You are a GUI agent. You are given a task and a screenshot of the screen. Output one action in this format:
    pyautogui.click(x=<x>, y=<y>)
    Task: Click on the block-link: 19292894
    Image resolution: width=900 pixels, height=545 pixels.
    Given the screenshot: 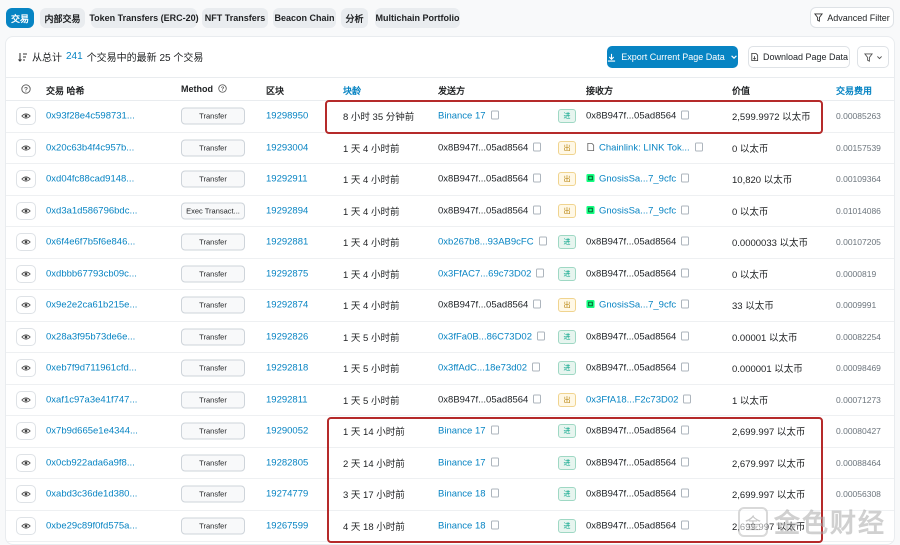 What is the action you would take?
    pyautogui.click(x=287, y=211)
    